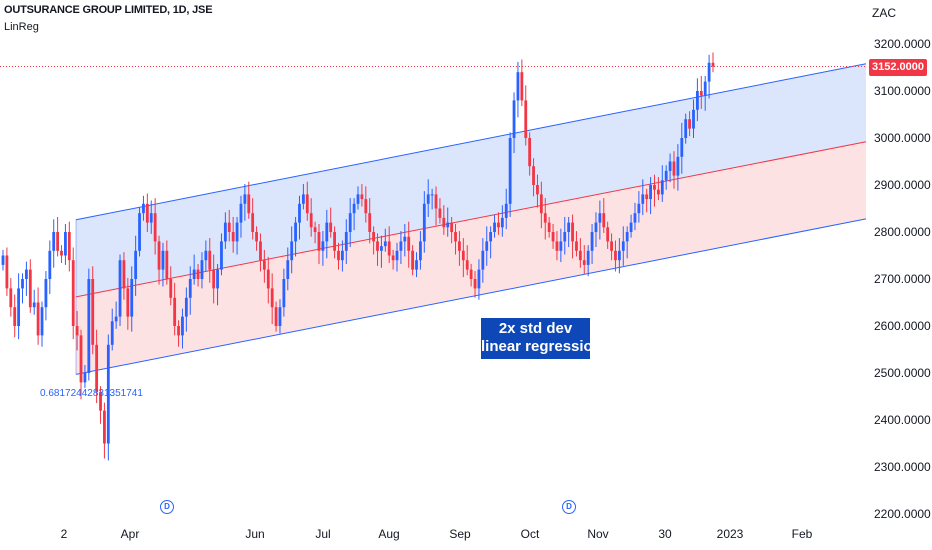 This screenshot has height=550, width=932. I want to click on x-tick-label: Jun, so click(254, 534).